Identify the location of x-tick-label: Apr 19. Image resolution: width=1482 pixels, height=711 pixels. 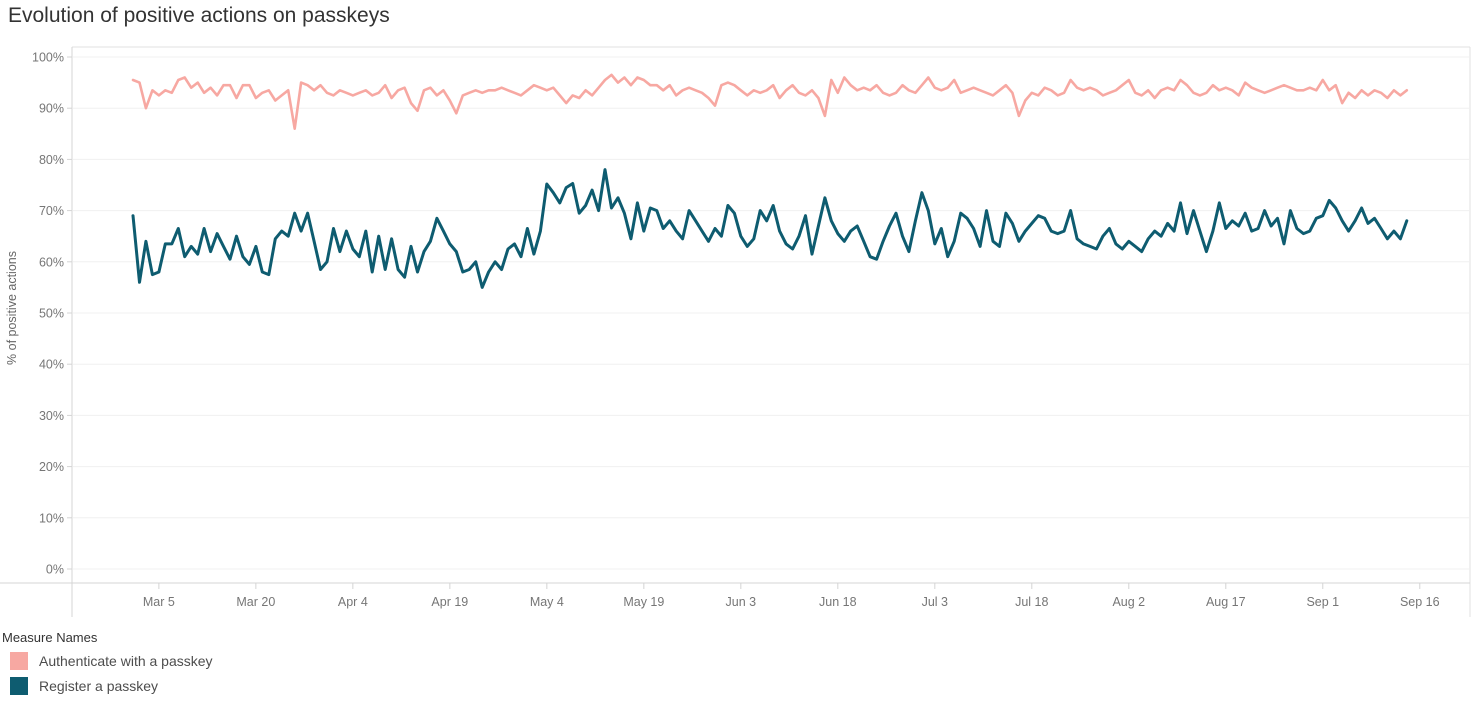
(449, 602).